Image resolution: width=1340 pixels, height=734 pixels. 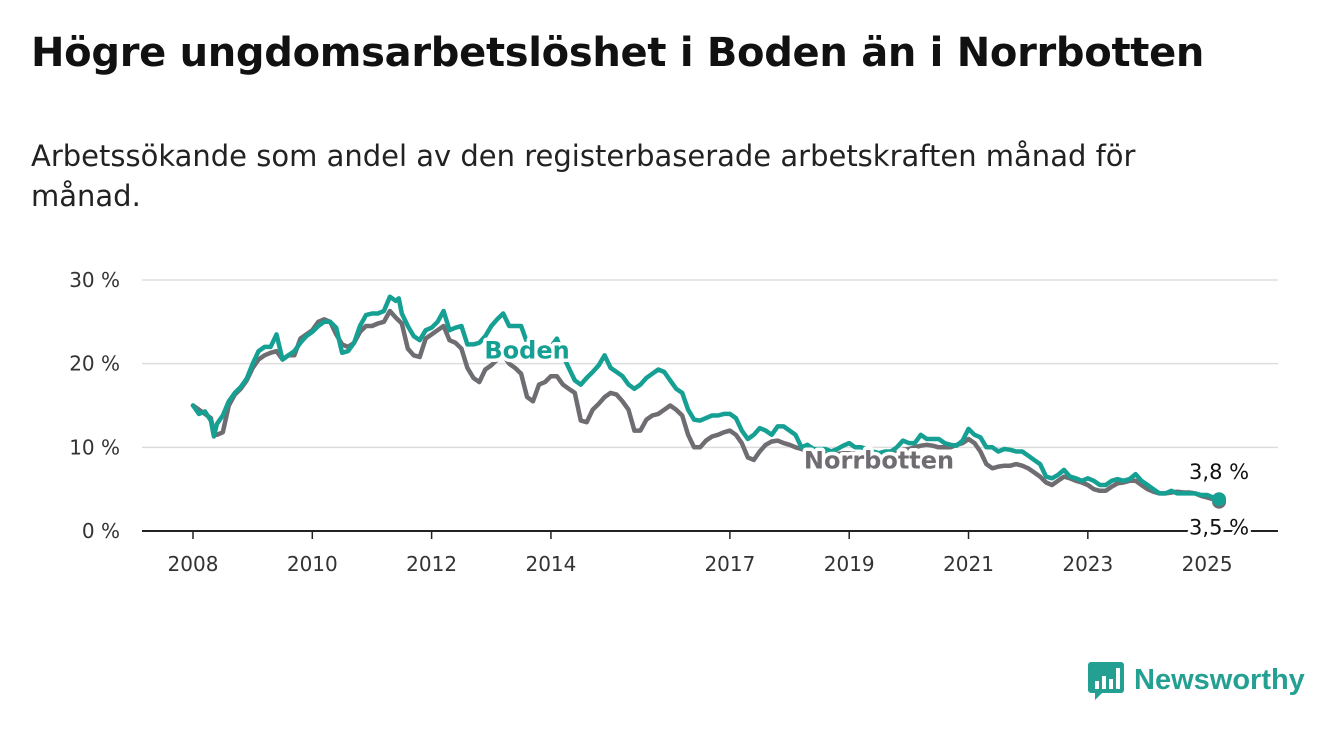 I want to click on y-tick-label: 20 %, so click(x=94, y=364).